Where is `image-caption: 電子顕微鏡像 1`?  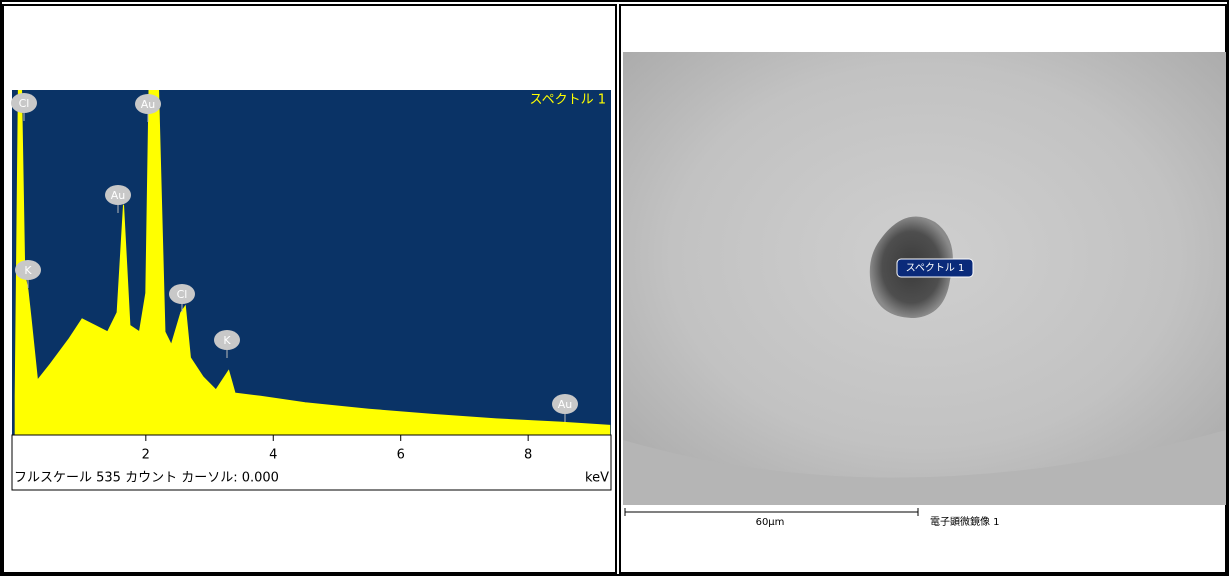
image-caption: 電子顕微鏡像 1 is located at coordinates (965, 521).